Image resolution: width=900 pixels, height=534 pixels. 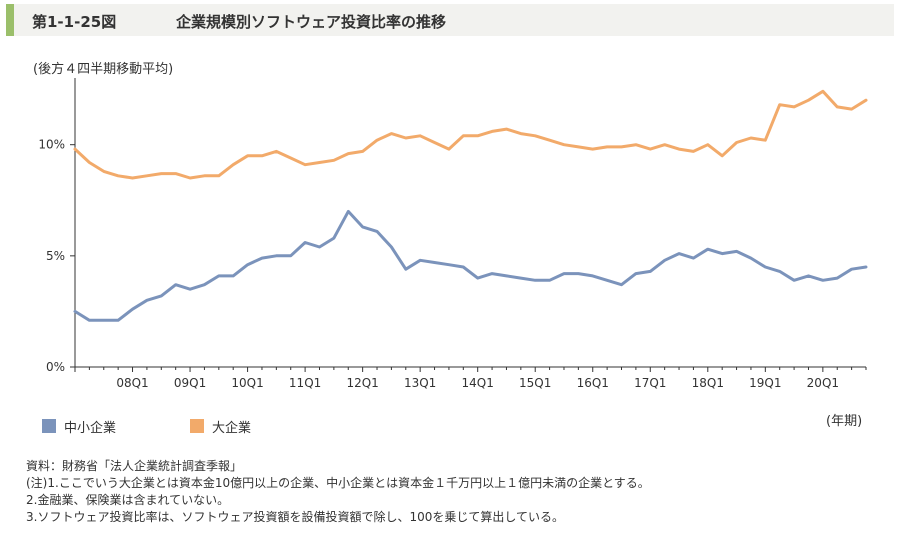 I want to click on legend-label-large: 大企業, so click(x=232, y=428).